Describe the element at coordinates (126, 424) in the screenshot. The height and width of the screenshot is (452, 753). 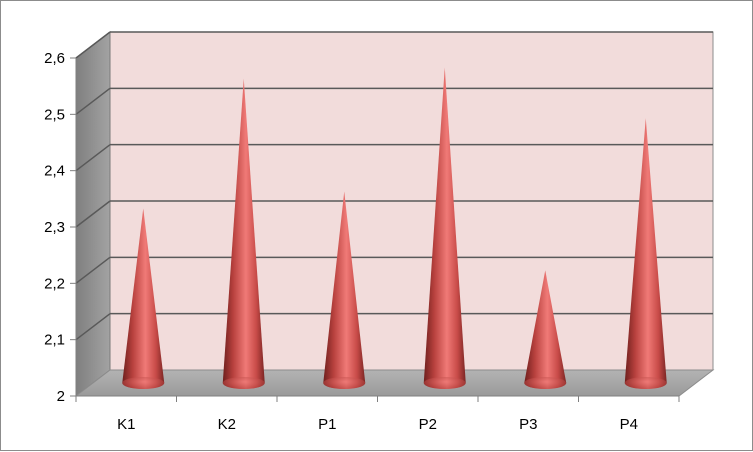
I see `x-tick-label: K1` at that location.